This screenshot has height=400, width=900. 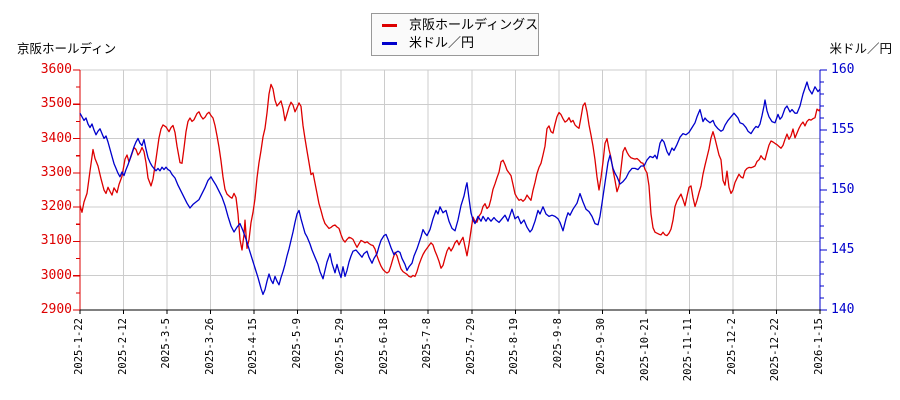 I want to click on right-axis-tick-label: 145, so click(x=843, y=249).